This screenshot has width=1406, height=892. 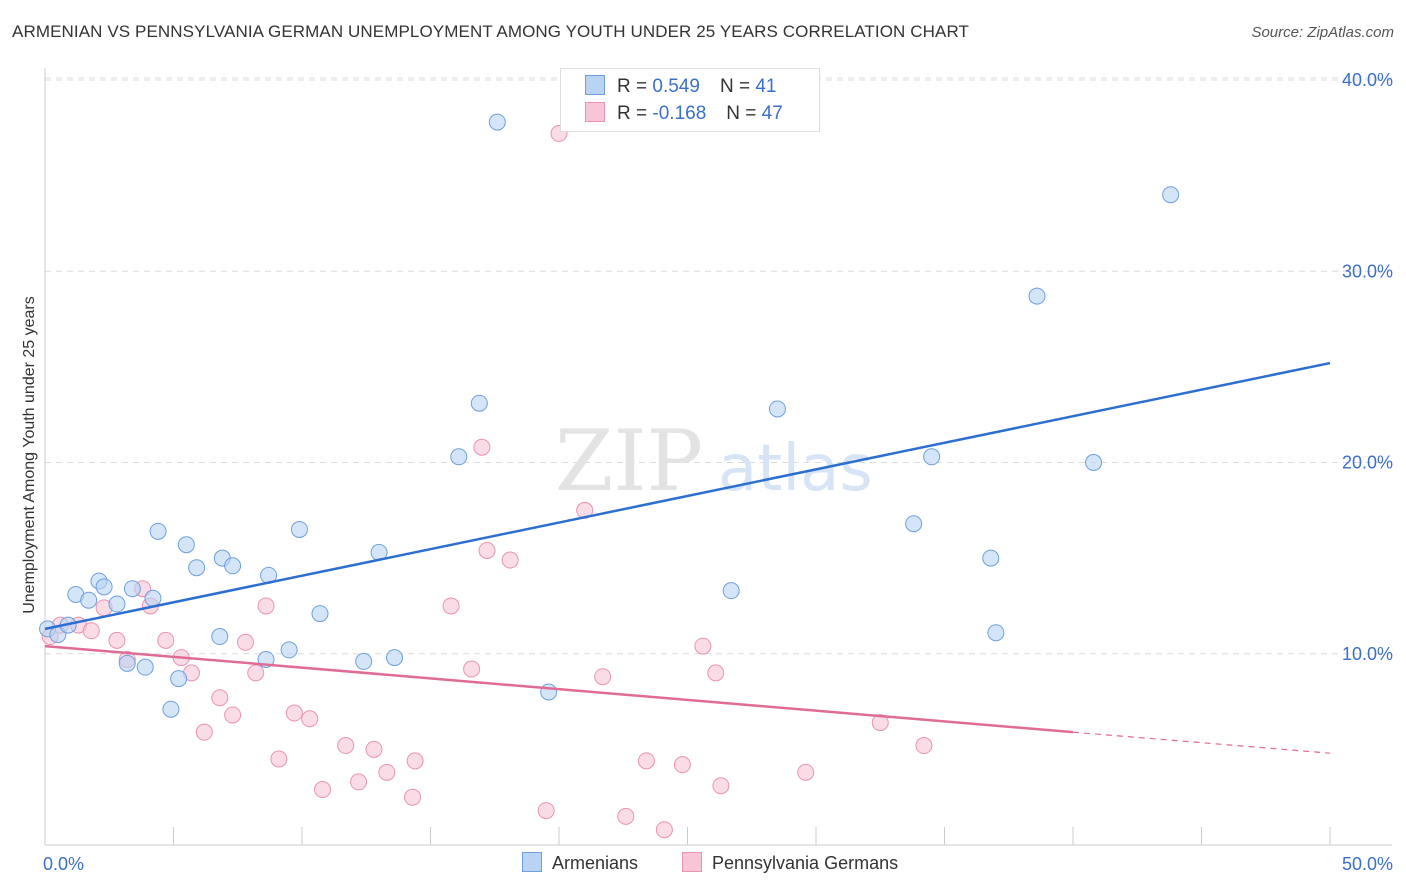 I want to click on penn-germans-n-value: 47, so click(x=772, y=113).